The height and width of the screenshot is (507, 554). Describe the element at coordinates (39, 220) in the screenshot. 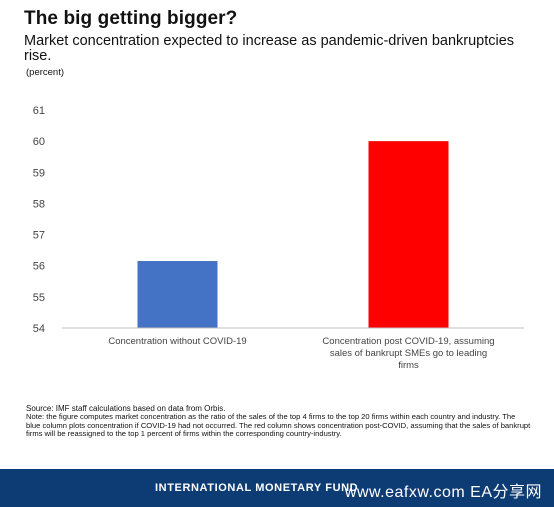

I see `y-axis: 54 55 56 57 58 59 60 61` at that location.